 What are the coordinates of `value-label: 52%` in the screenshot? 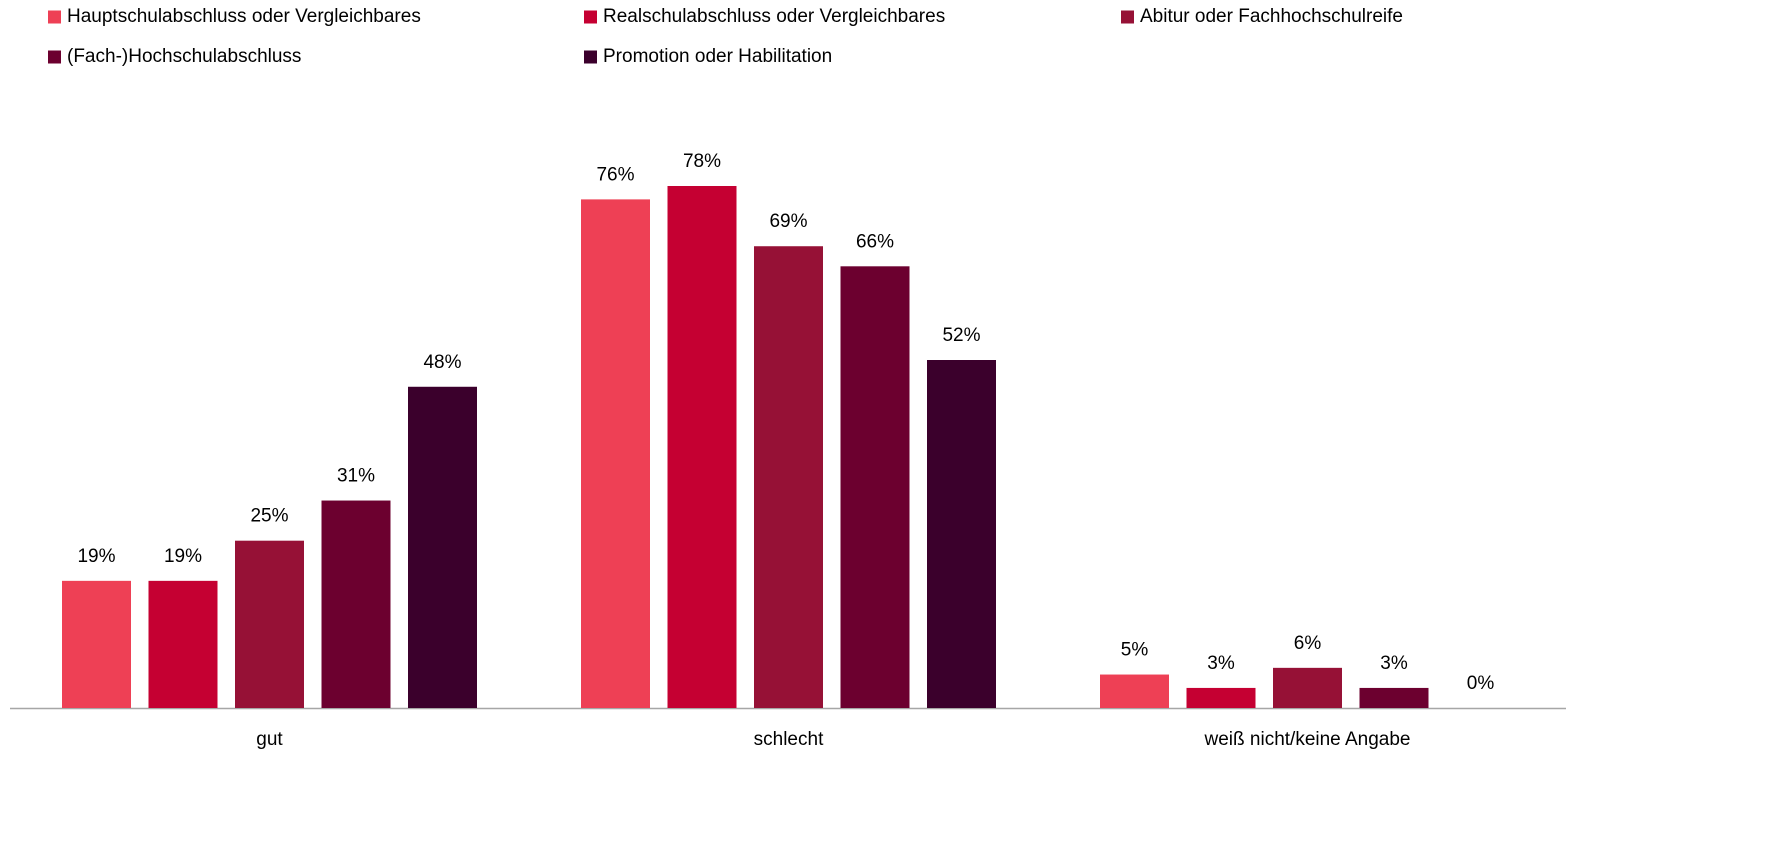 It's located at (961, 335).